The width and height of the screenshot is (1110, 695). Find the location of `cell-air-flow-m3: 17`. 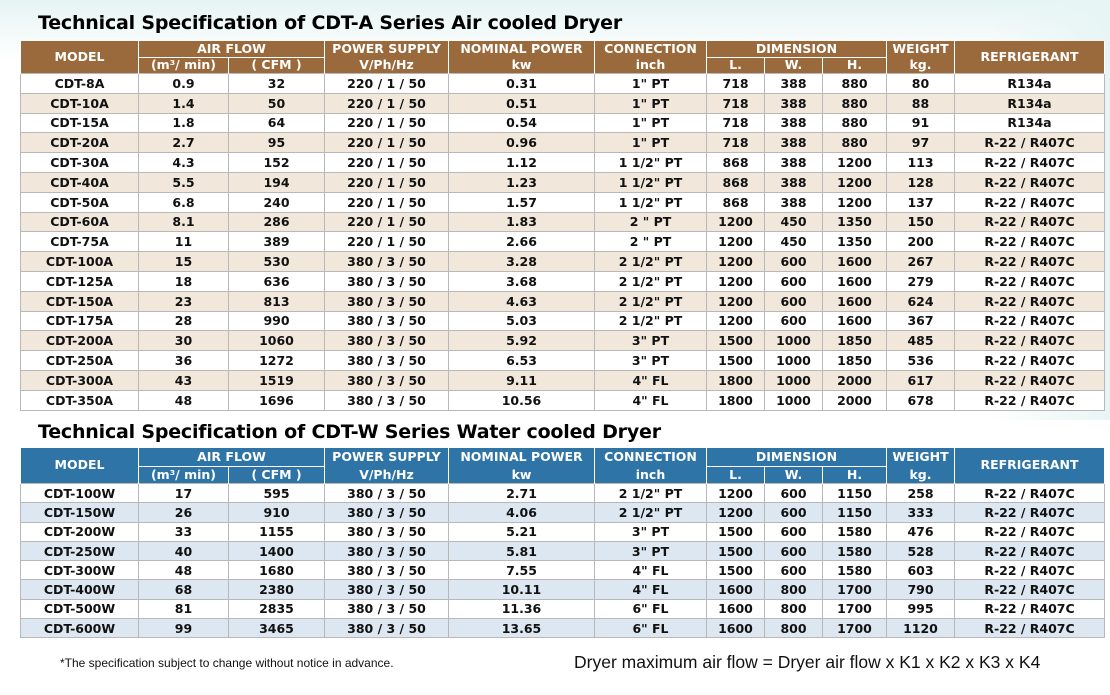

cell-air-flow-m3: 17 is located at coordinates (183, 493).